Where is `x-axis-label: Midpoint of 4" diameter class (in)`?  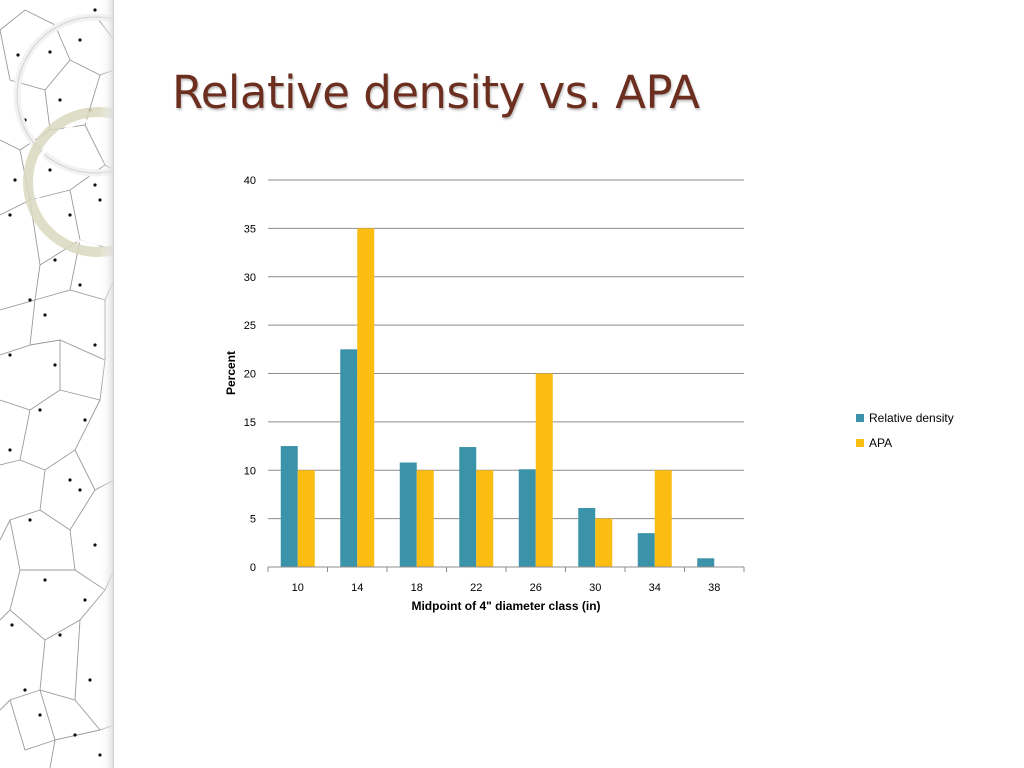 x-axis-label: Midpoint of 4" diameter class (in) is located at coordinates (505, 606).